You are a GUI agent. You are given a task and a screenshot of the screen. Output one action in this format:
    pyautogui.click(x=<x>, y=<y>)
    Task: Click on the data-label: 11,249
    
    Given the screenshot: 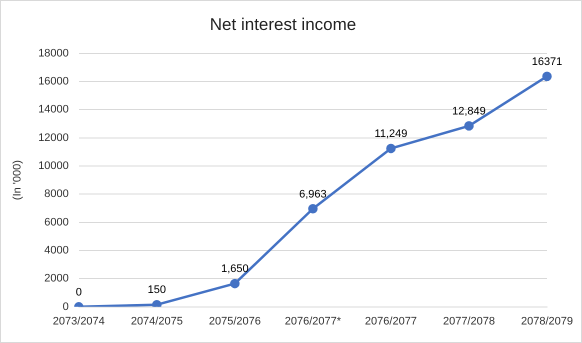 What is the action you would take?
    pyautogui.click(x=391, y=134)
    